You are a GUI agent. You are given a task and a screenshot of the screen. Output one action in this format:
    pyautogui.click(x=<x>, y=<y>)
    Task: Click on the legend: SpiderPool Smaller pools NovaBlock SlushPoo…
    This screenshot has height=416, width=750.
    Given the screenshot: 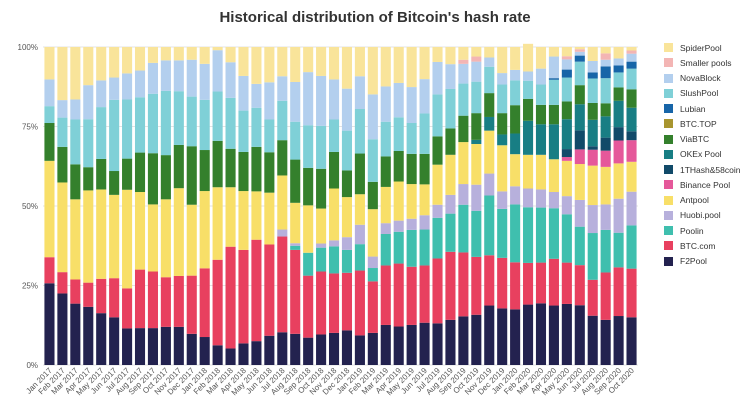 What is the action you would take?
    pyautogui.click(x=706, y=154)
    